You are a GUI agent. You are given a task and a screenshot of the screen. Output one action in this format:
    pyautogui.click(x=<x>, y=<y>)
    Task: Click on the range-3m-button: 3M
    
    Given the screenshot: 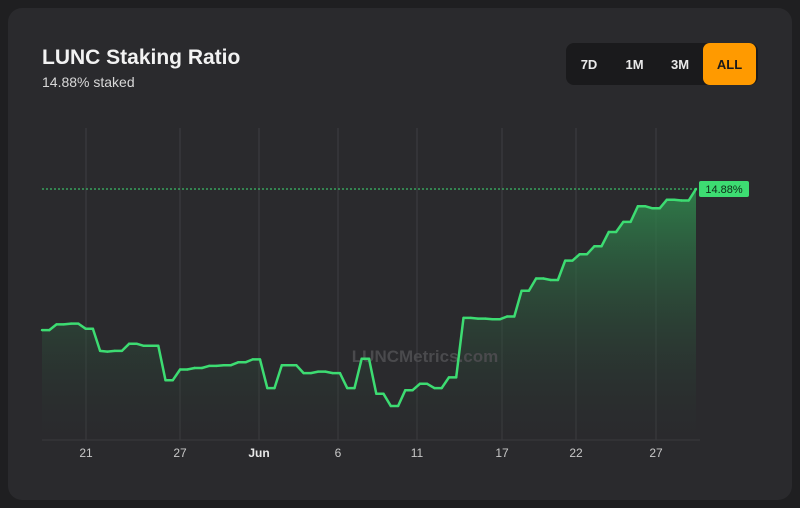 What is the action you would take?
    pyautogui.click(x=680, y=64)
    